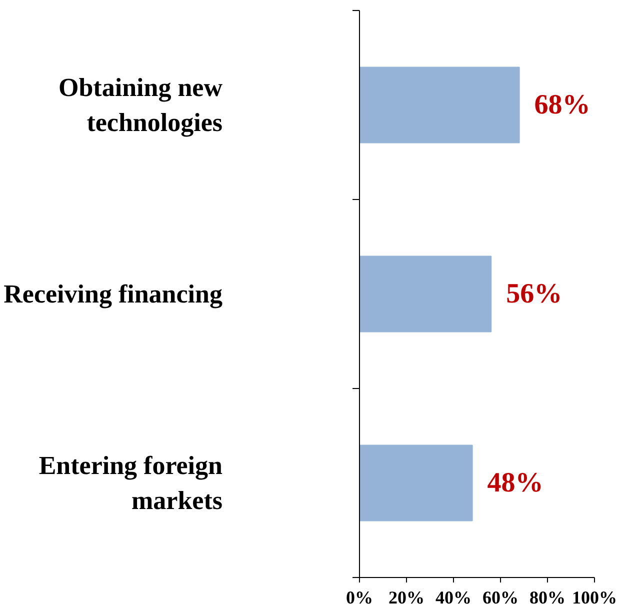  What do you see at coordinates (131, 483) in the screenshot?
I see `y-tick-label: Entering foreign markets` at bounding box center [131, 483].